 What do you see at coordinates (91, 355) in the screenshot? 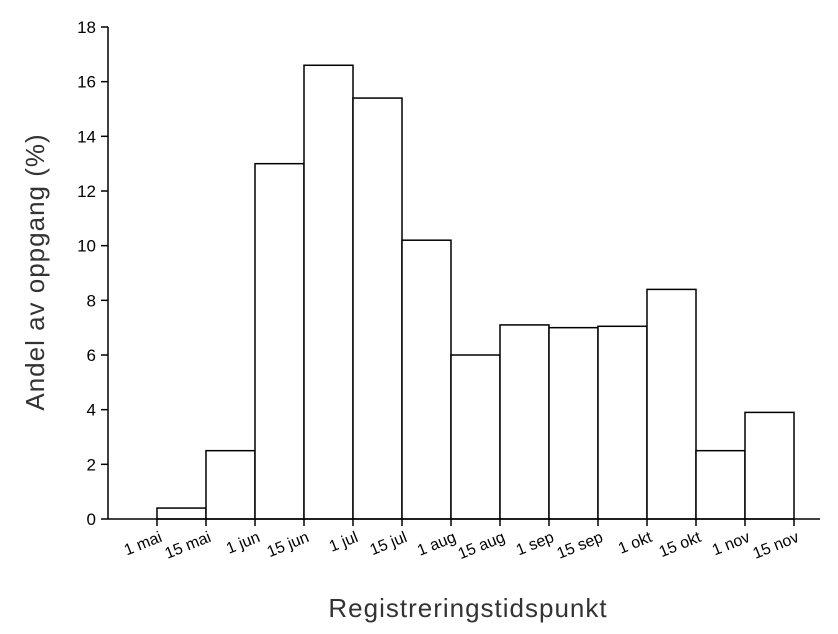
I see `y-tick-label: 6` at bounding box center [91, 355].